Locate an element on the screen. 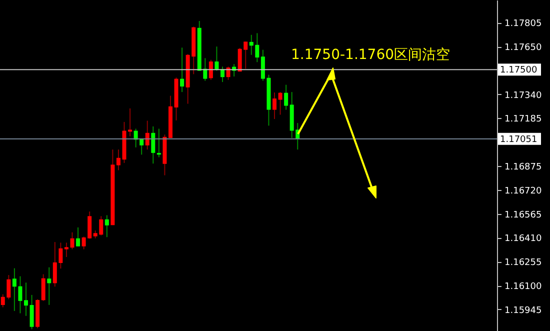  y-tick-label: 1.16255 is located at coordinates (523, 263).